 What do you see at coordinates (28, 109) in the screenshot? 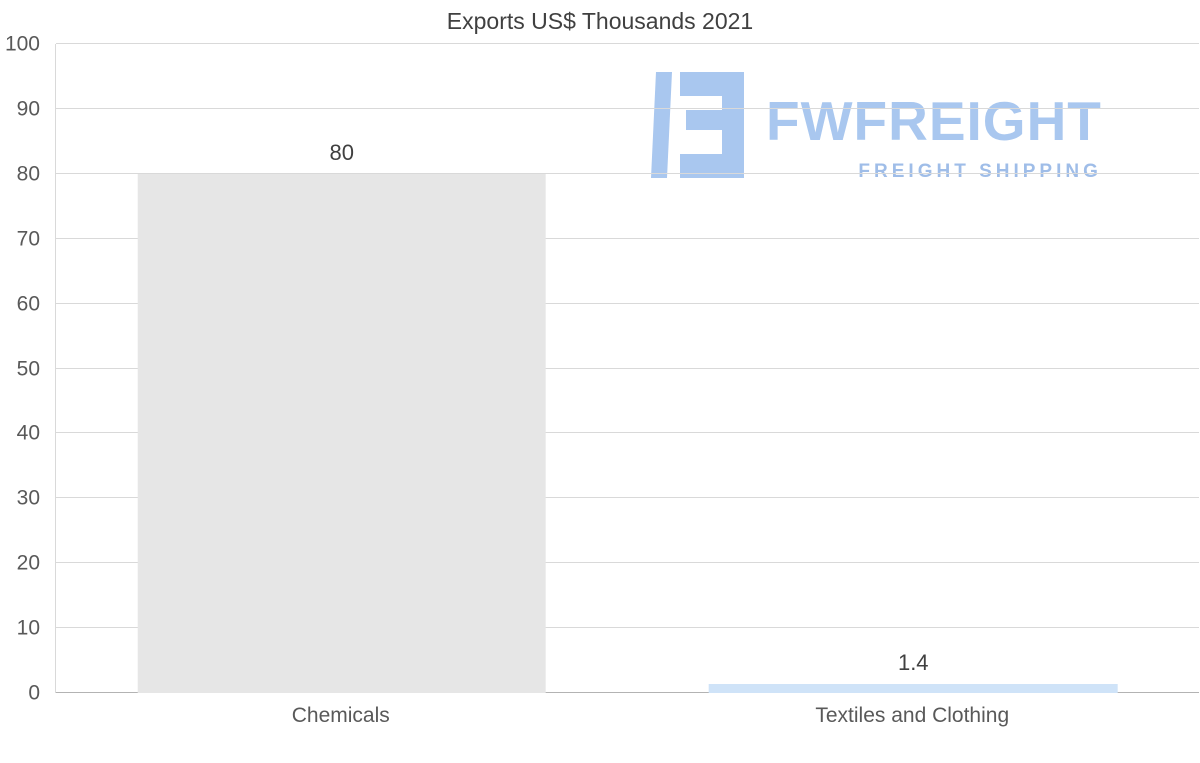
I see `y-tick-label: 90` at bounding box center [28, 109].